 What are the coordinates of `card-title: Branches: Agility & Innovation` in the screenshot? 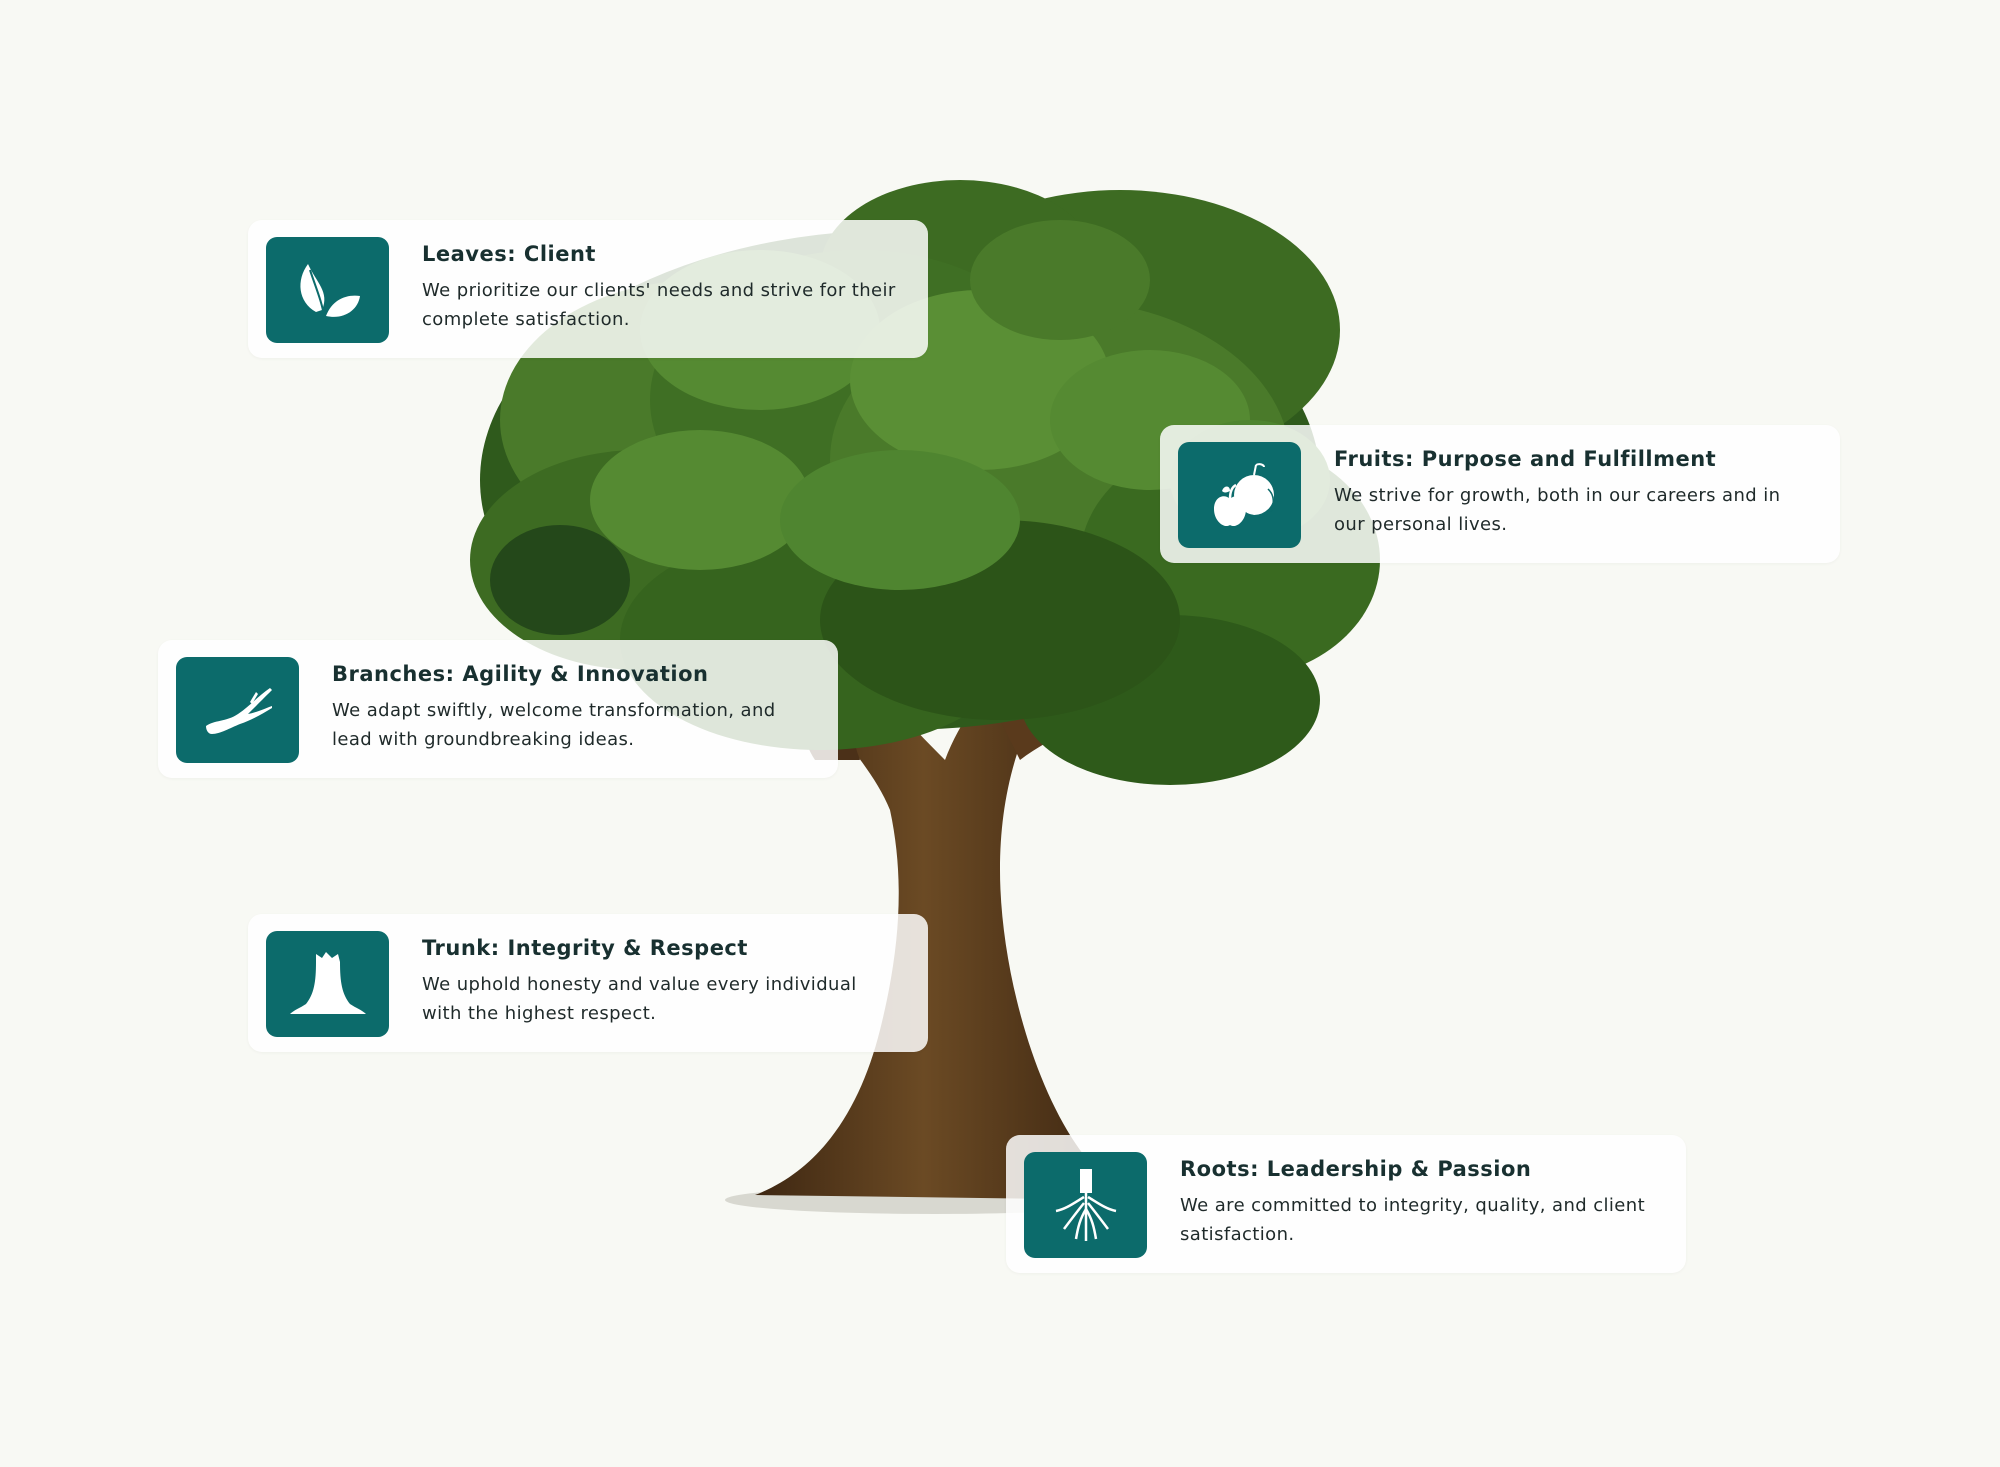 It's located at (520, 674).